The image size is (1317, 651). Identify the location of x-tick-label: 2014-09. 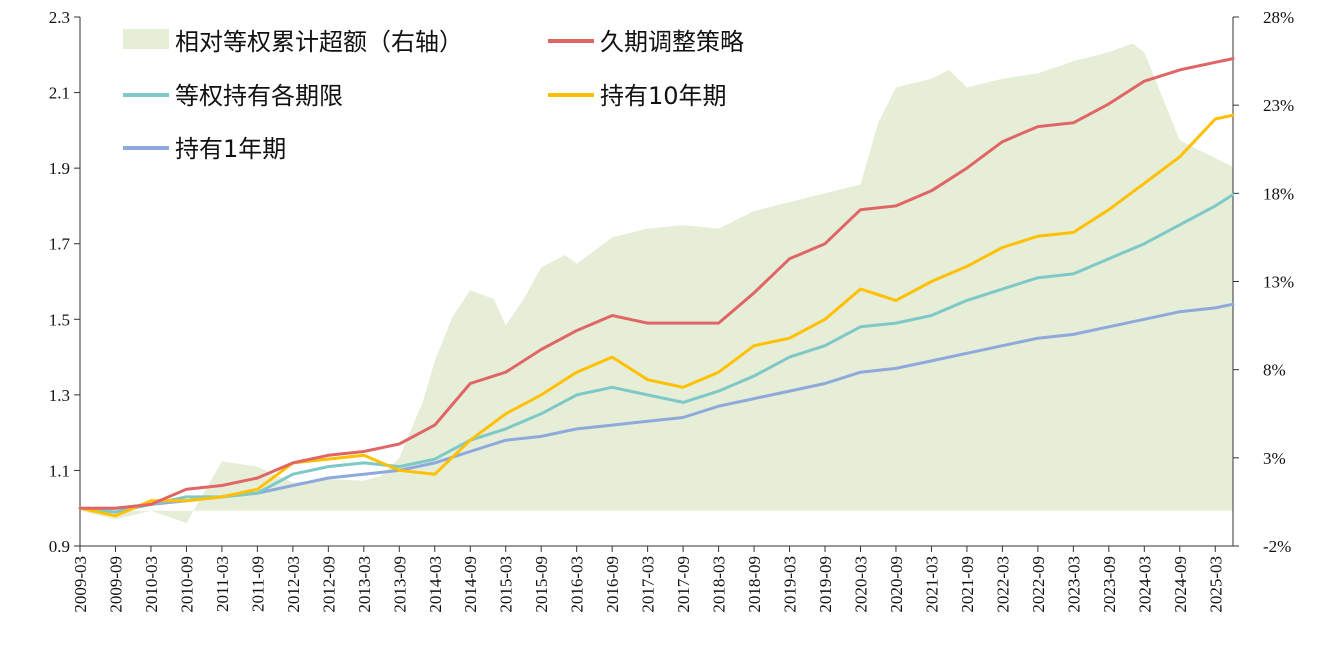
(470, 584).